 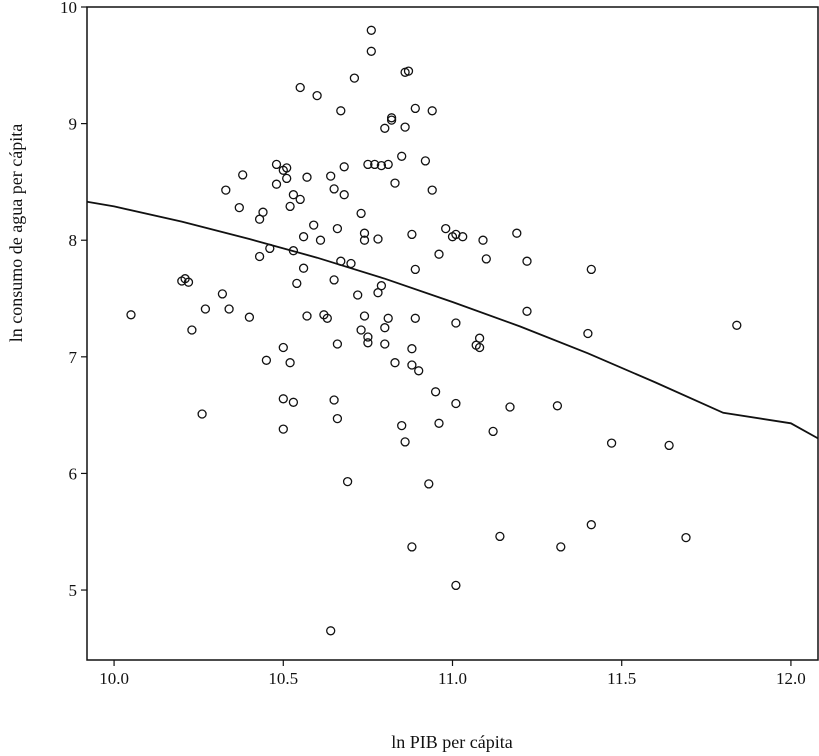 I want to click on x-tick-label: 10.0, so click(x=114, y=678).